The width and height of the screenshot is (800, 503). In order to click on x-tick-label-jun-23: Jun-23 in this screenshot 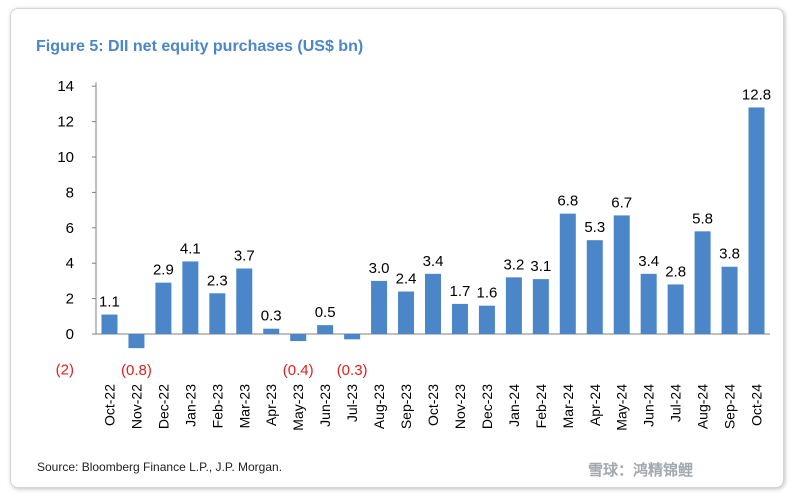, I will do `click(325, 405)`.